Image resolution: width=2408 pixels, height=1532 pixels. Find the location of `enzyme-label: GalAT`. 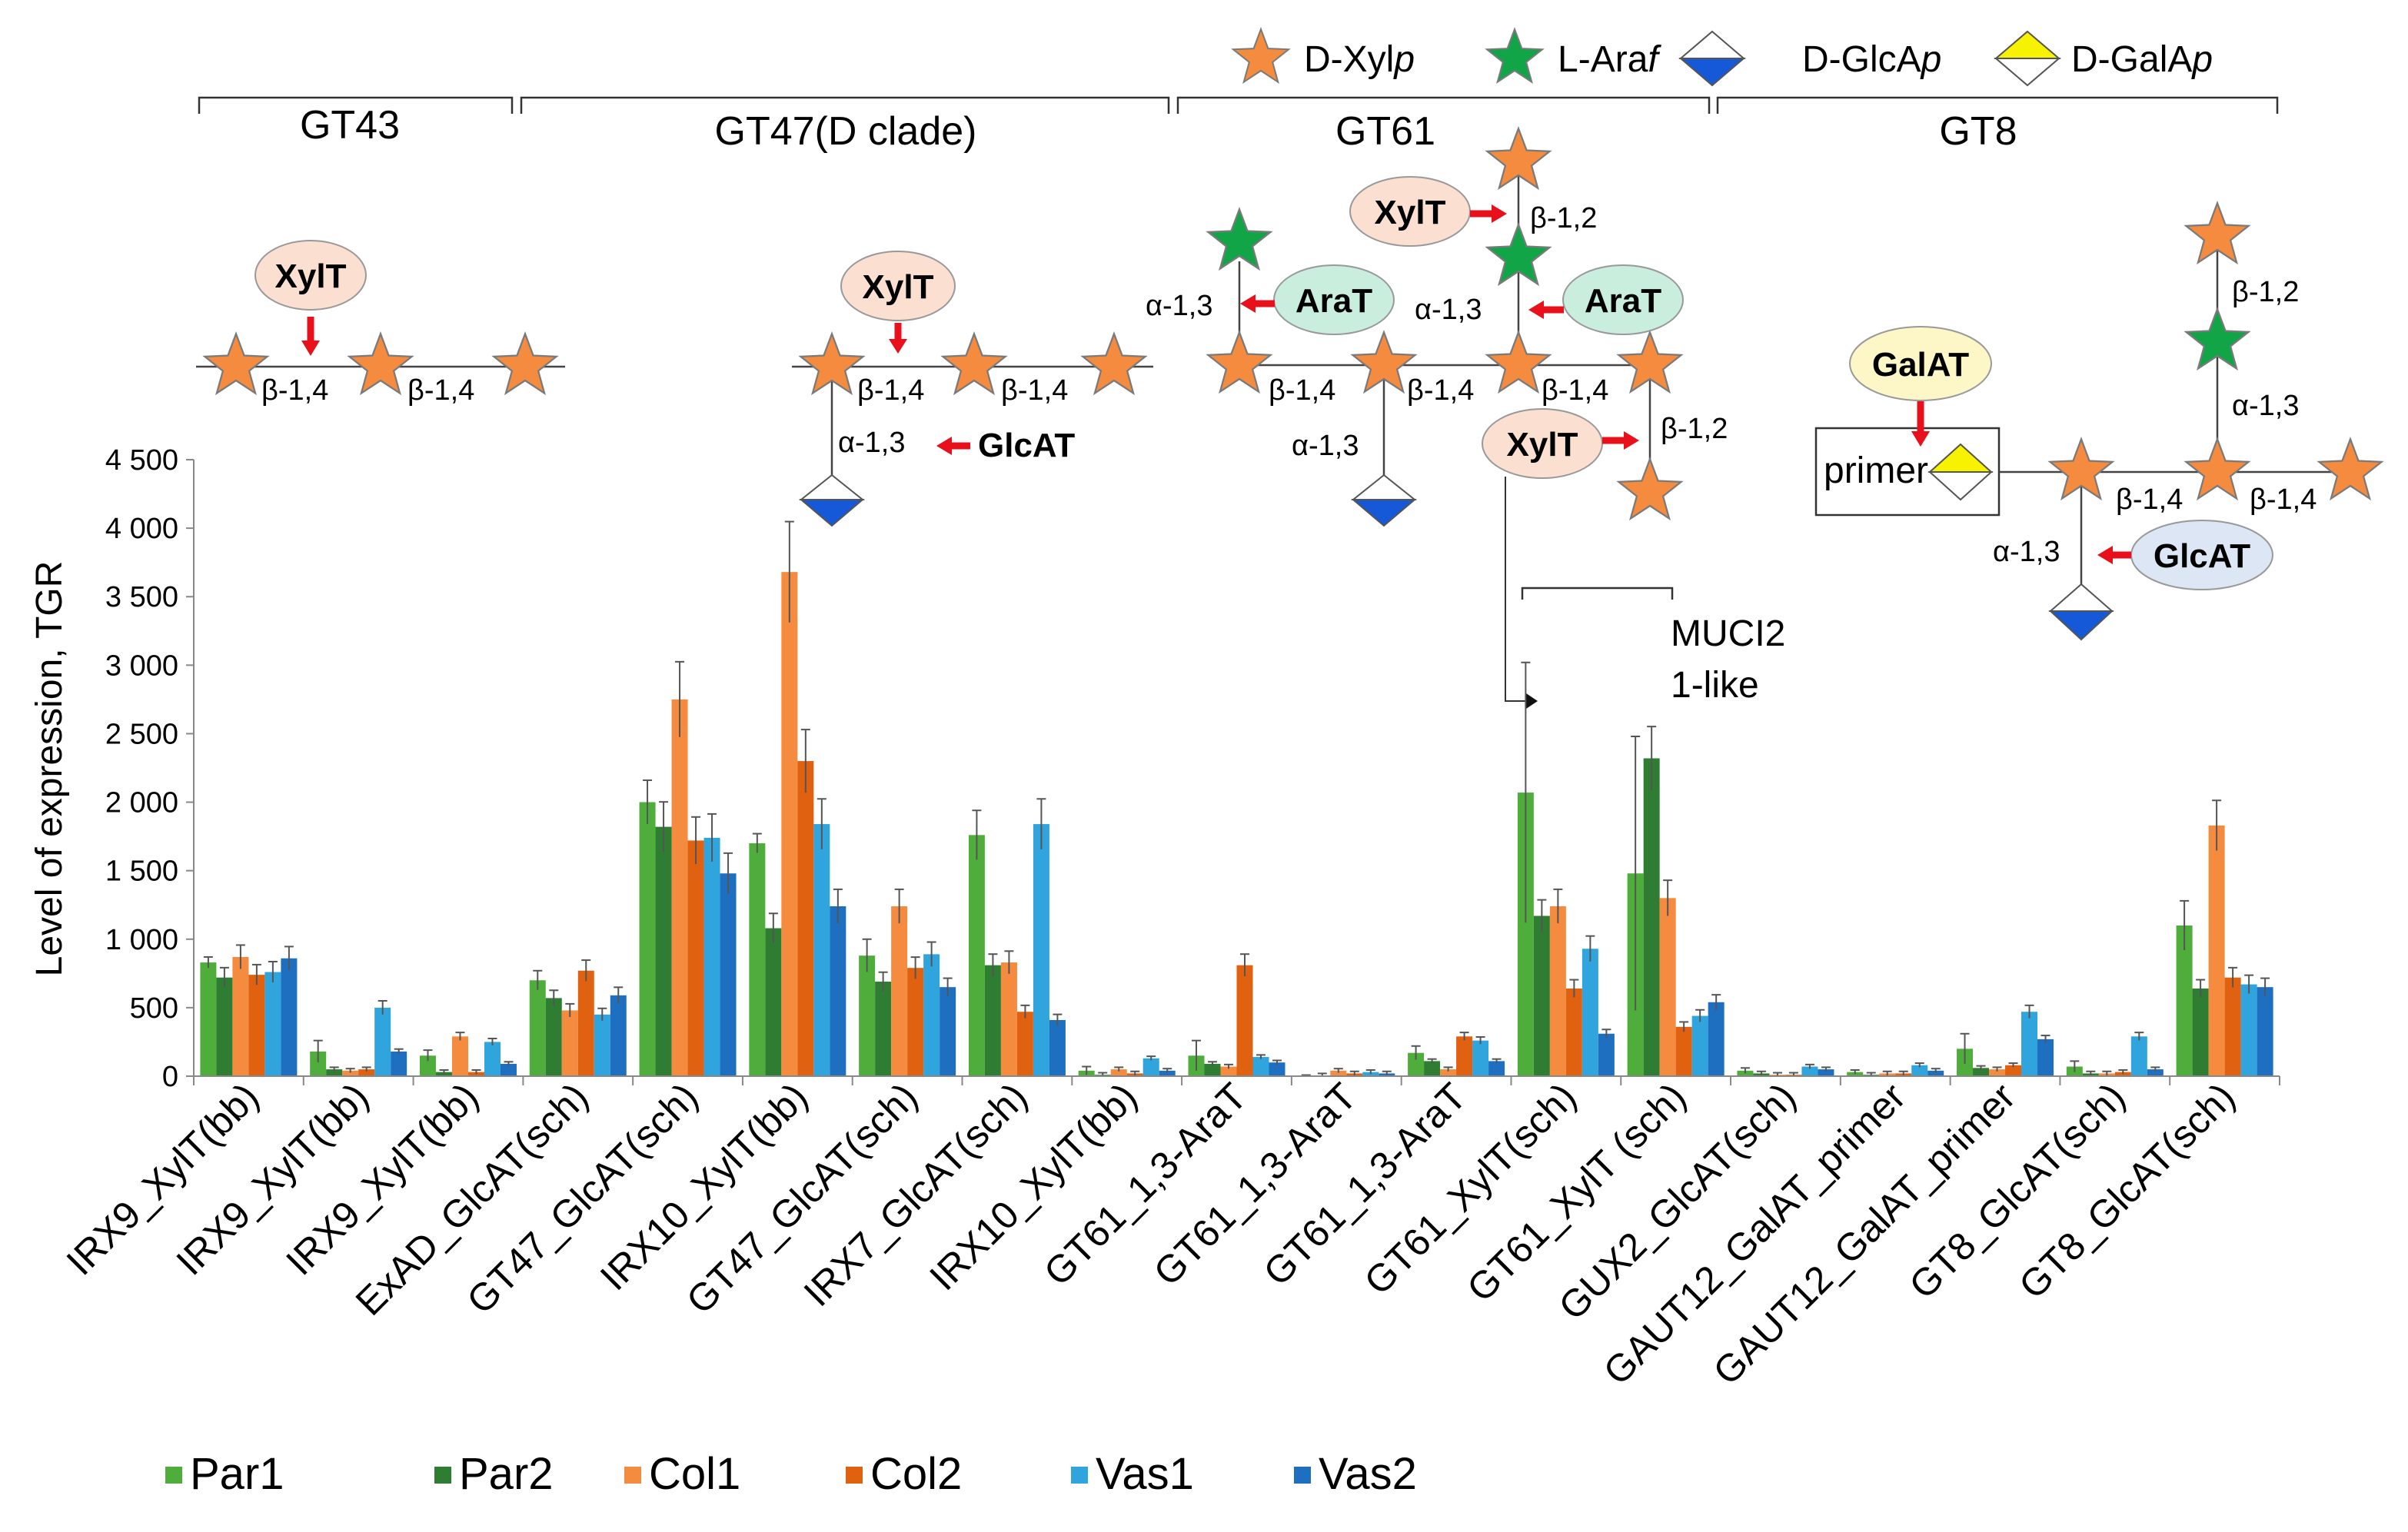

enzyme-label: GalAT is located at coordinates (1921, 365).